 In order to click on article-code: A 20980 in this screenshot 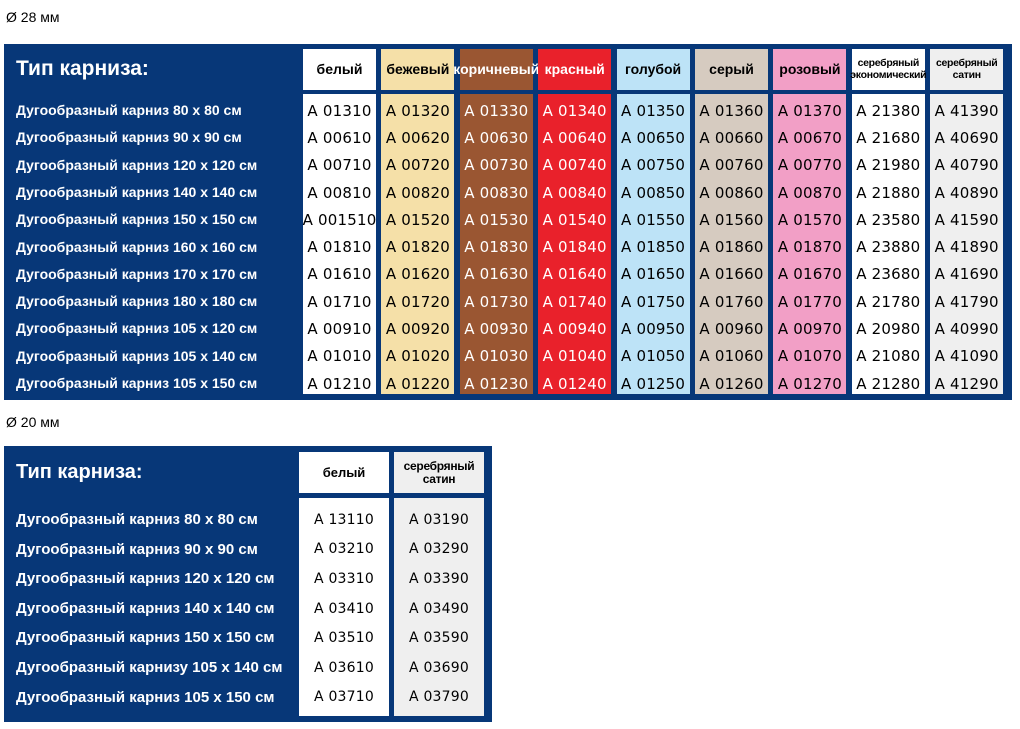, I will do `click(888, 329)`.